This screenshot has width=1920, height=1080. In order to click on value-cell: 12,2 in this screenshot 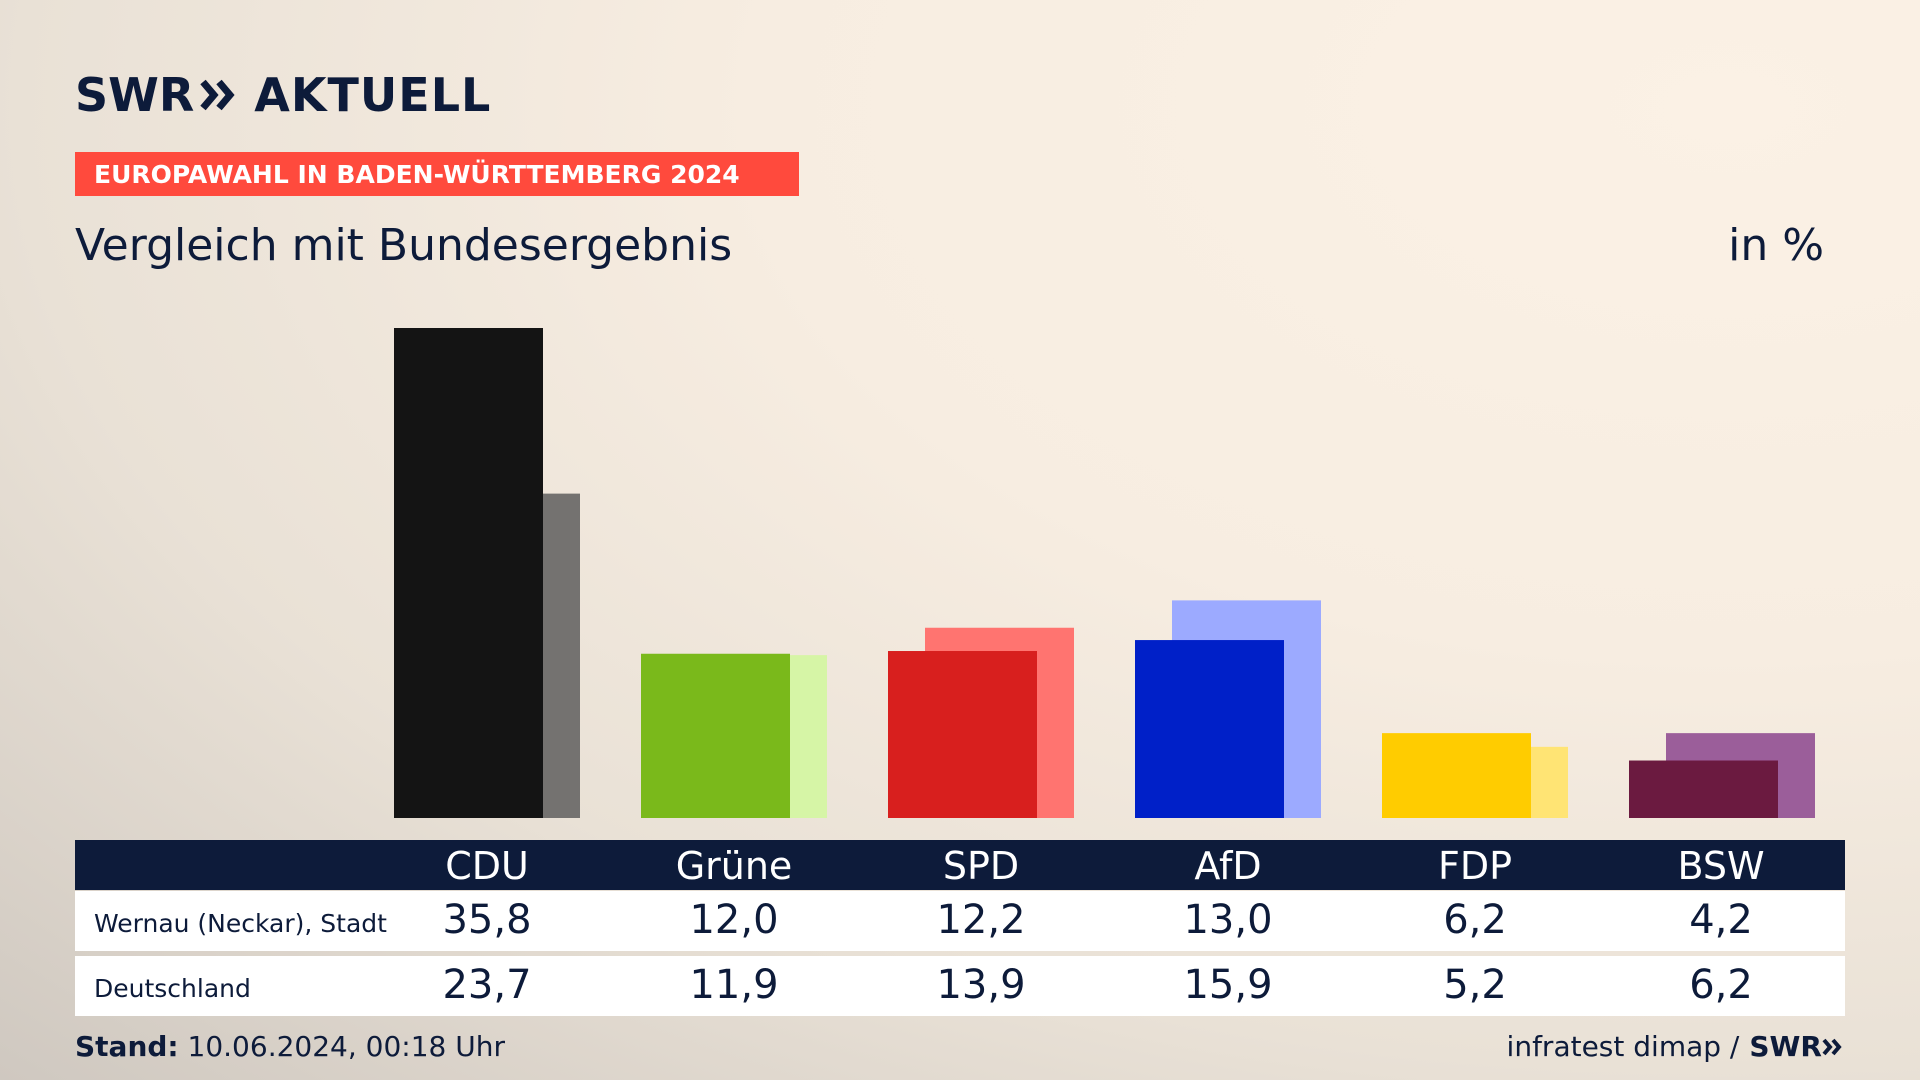, I will do `click(981, 920)`.